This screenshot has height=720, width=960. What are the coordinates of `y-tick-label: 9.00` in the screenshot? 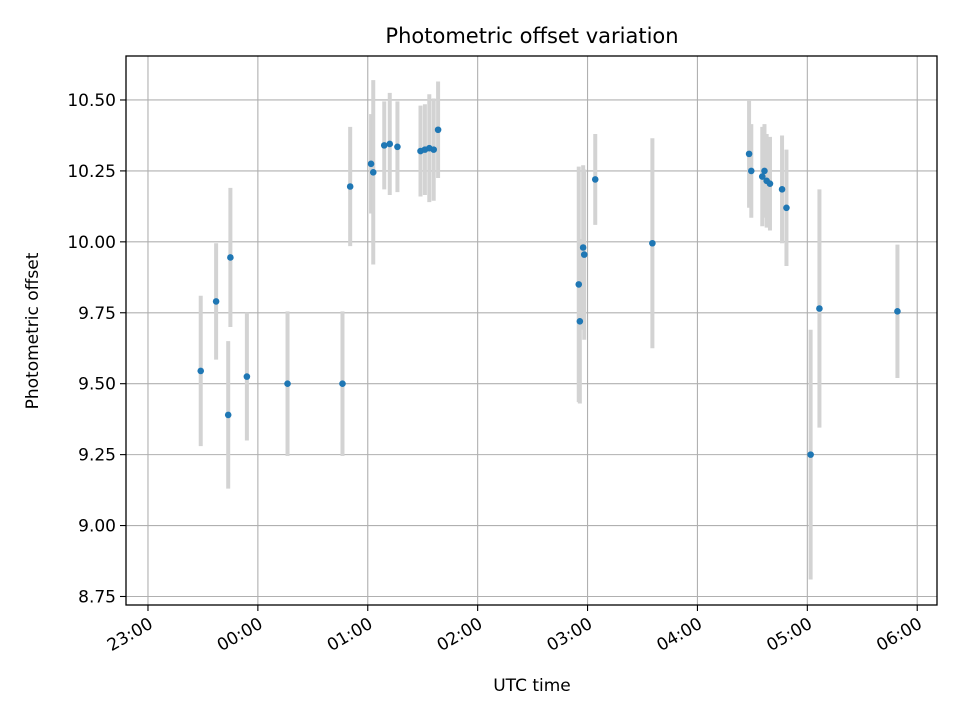 It's located at (97, 527).